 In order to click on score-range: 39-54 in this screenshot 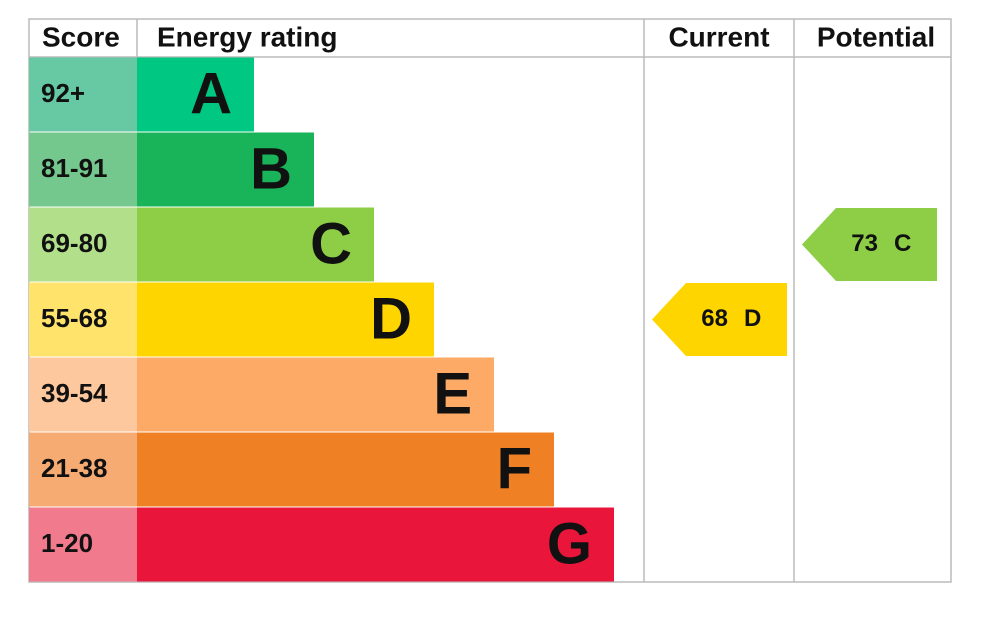, I will do `click(74, 393)`.